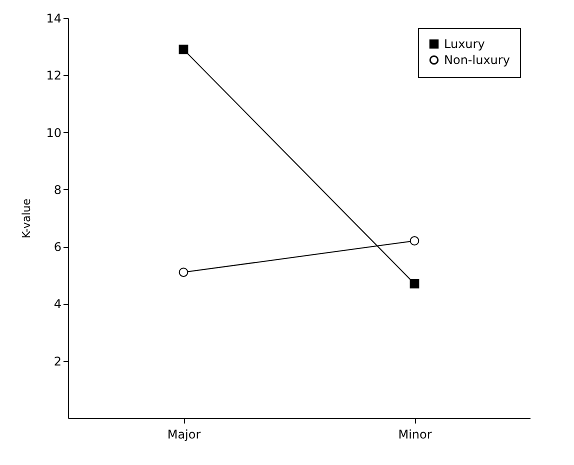 This screenshot has width=574, height=465. What do you see at coordinates (58, 304) in the screenshot?
I see `y-tick-label: 4` at bounding box center [58, 304].